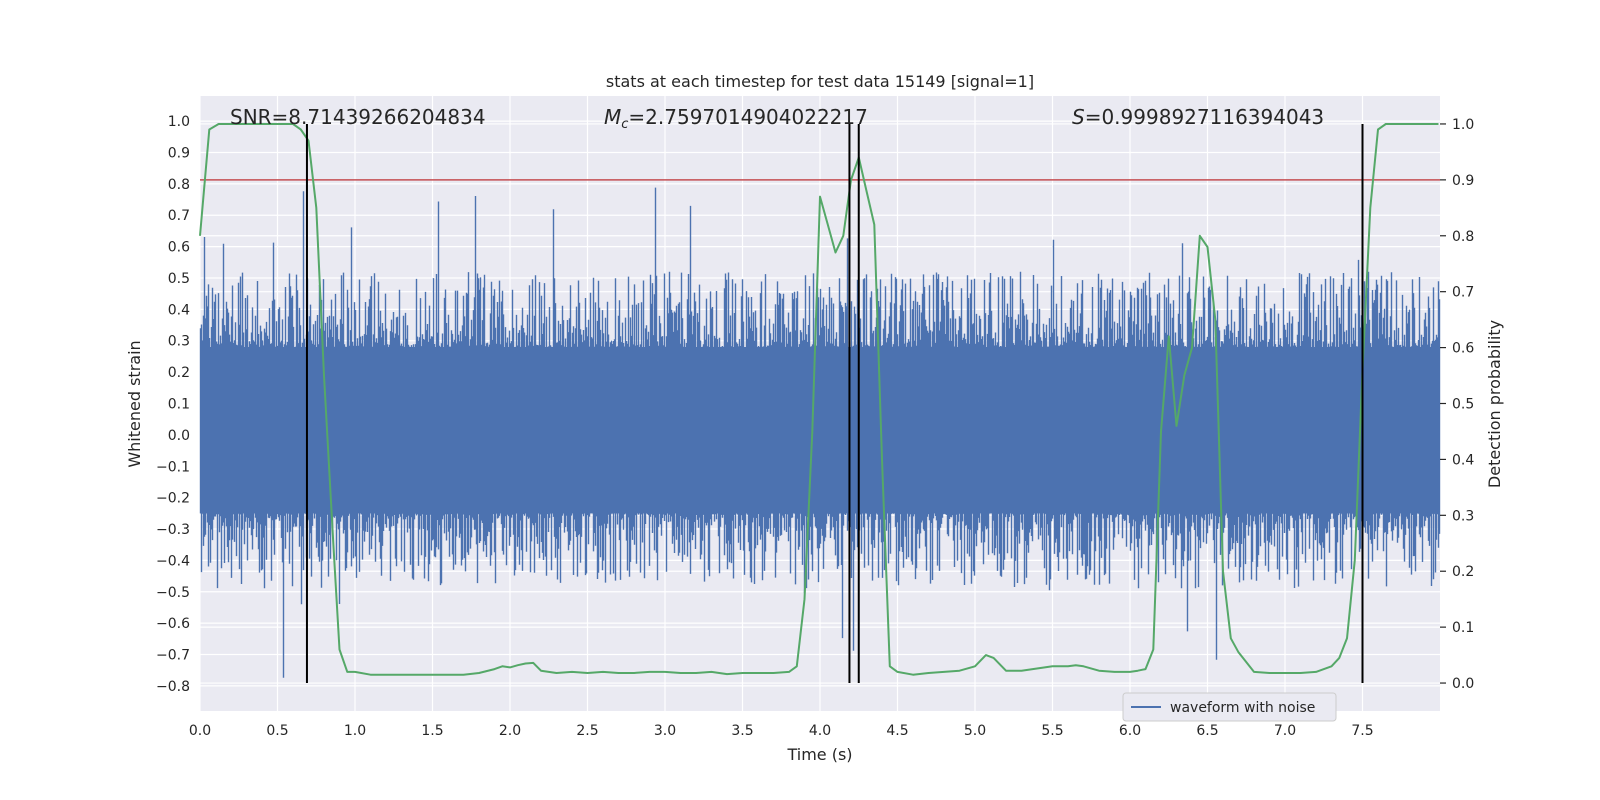  I want to click on left-y-tick-label: 0.2, so click(179, 373).